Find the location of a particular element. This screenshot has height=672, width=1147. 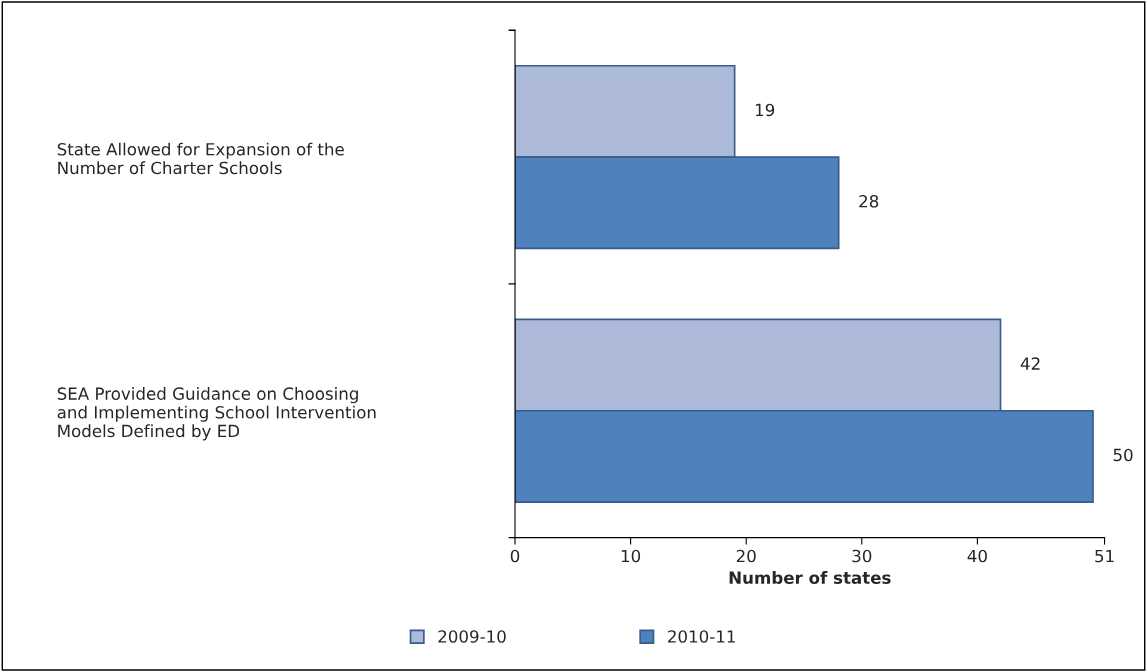

legend-label: 2010-11 is located at coordinates (701, 636).